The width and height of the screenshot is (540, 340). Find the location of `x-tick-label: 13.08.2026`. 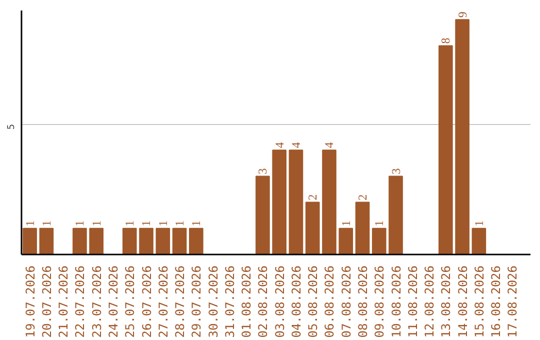

x-tick-label: 13.08.2026 is located at coordinates (446, 301).